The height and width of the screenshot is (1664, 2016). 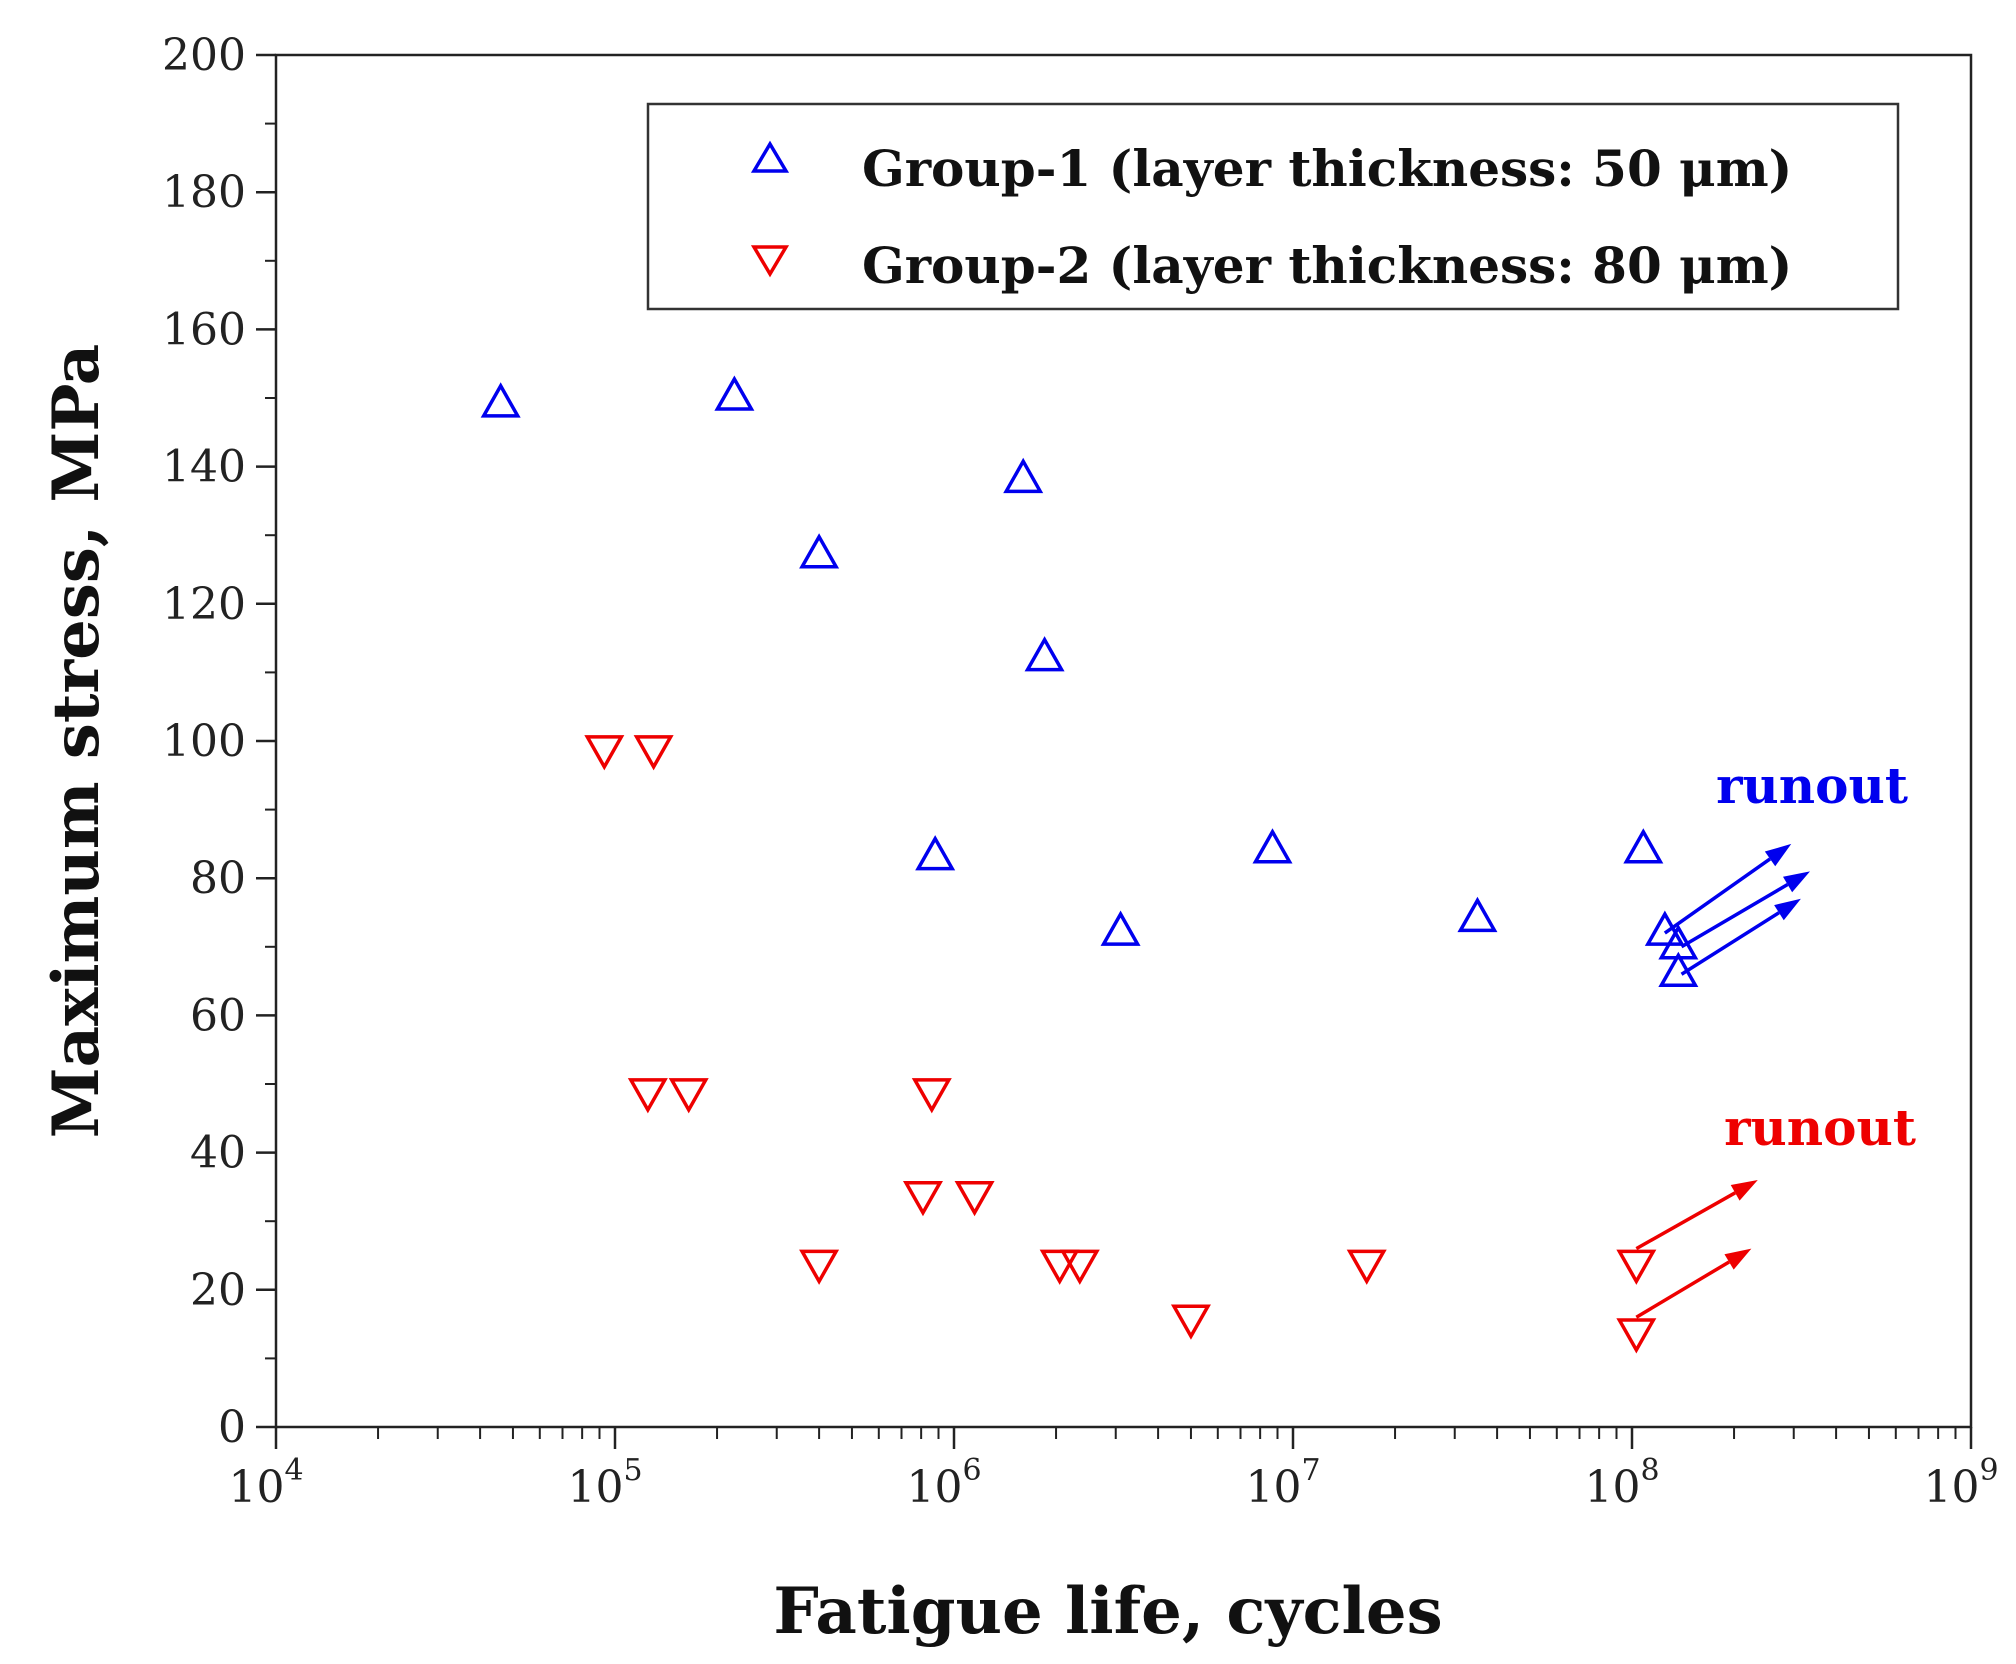 I want to click on x-tick-label: 10⁶, so click(x=943, y=1483).